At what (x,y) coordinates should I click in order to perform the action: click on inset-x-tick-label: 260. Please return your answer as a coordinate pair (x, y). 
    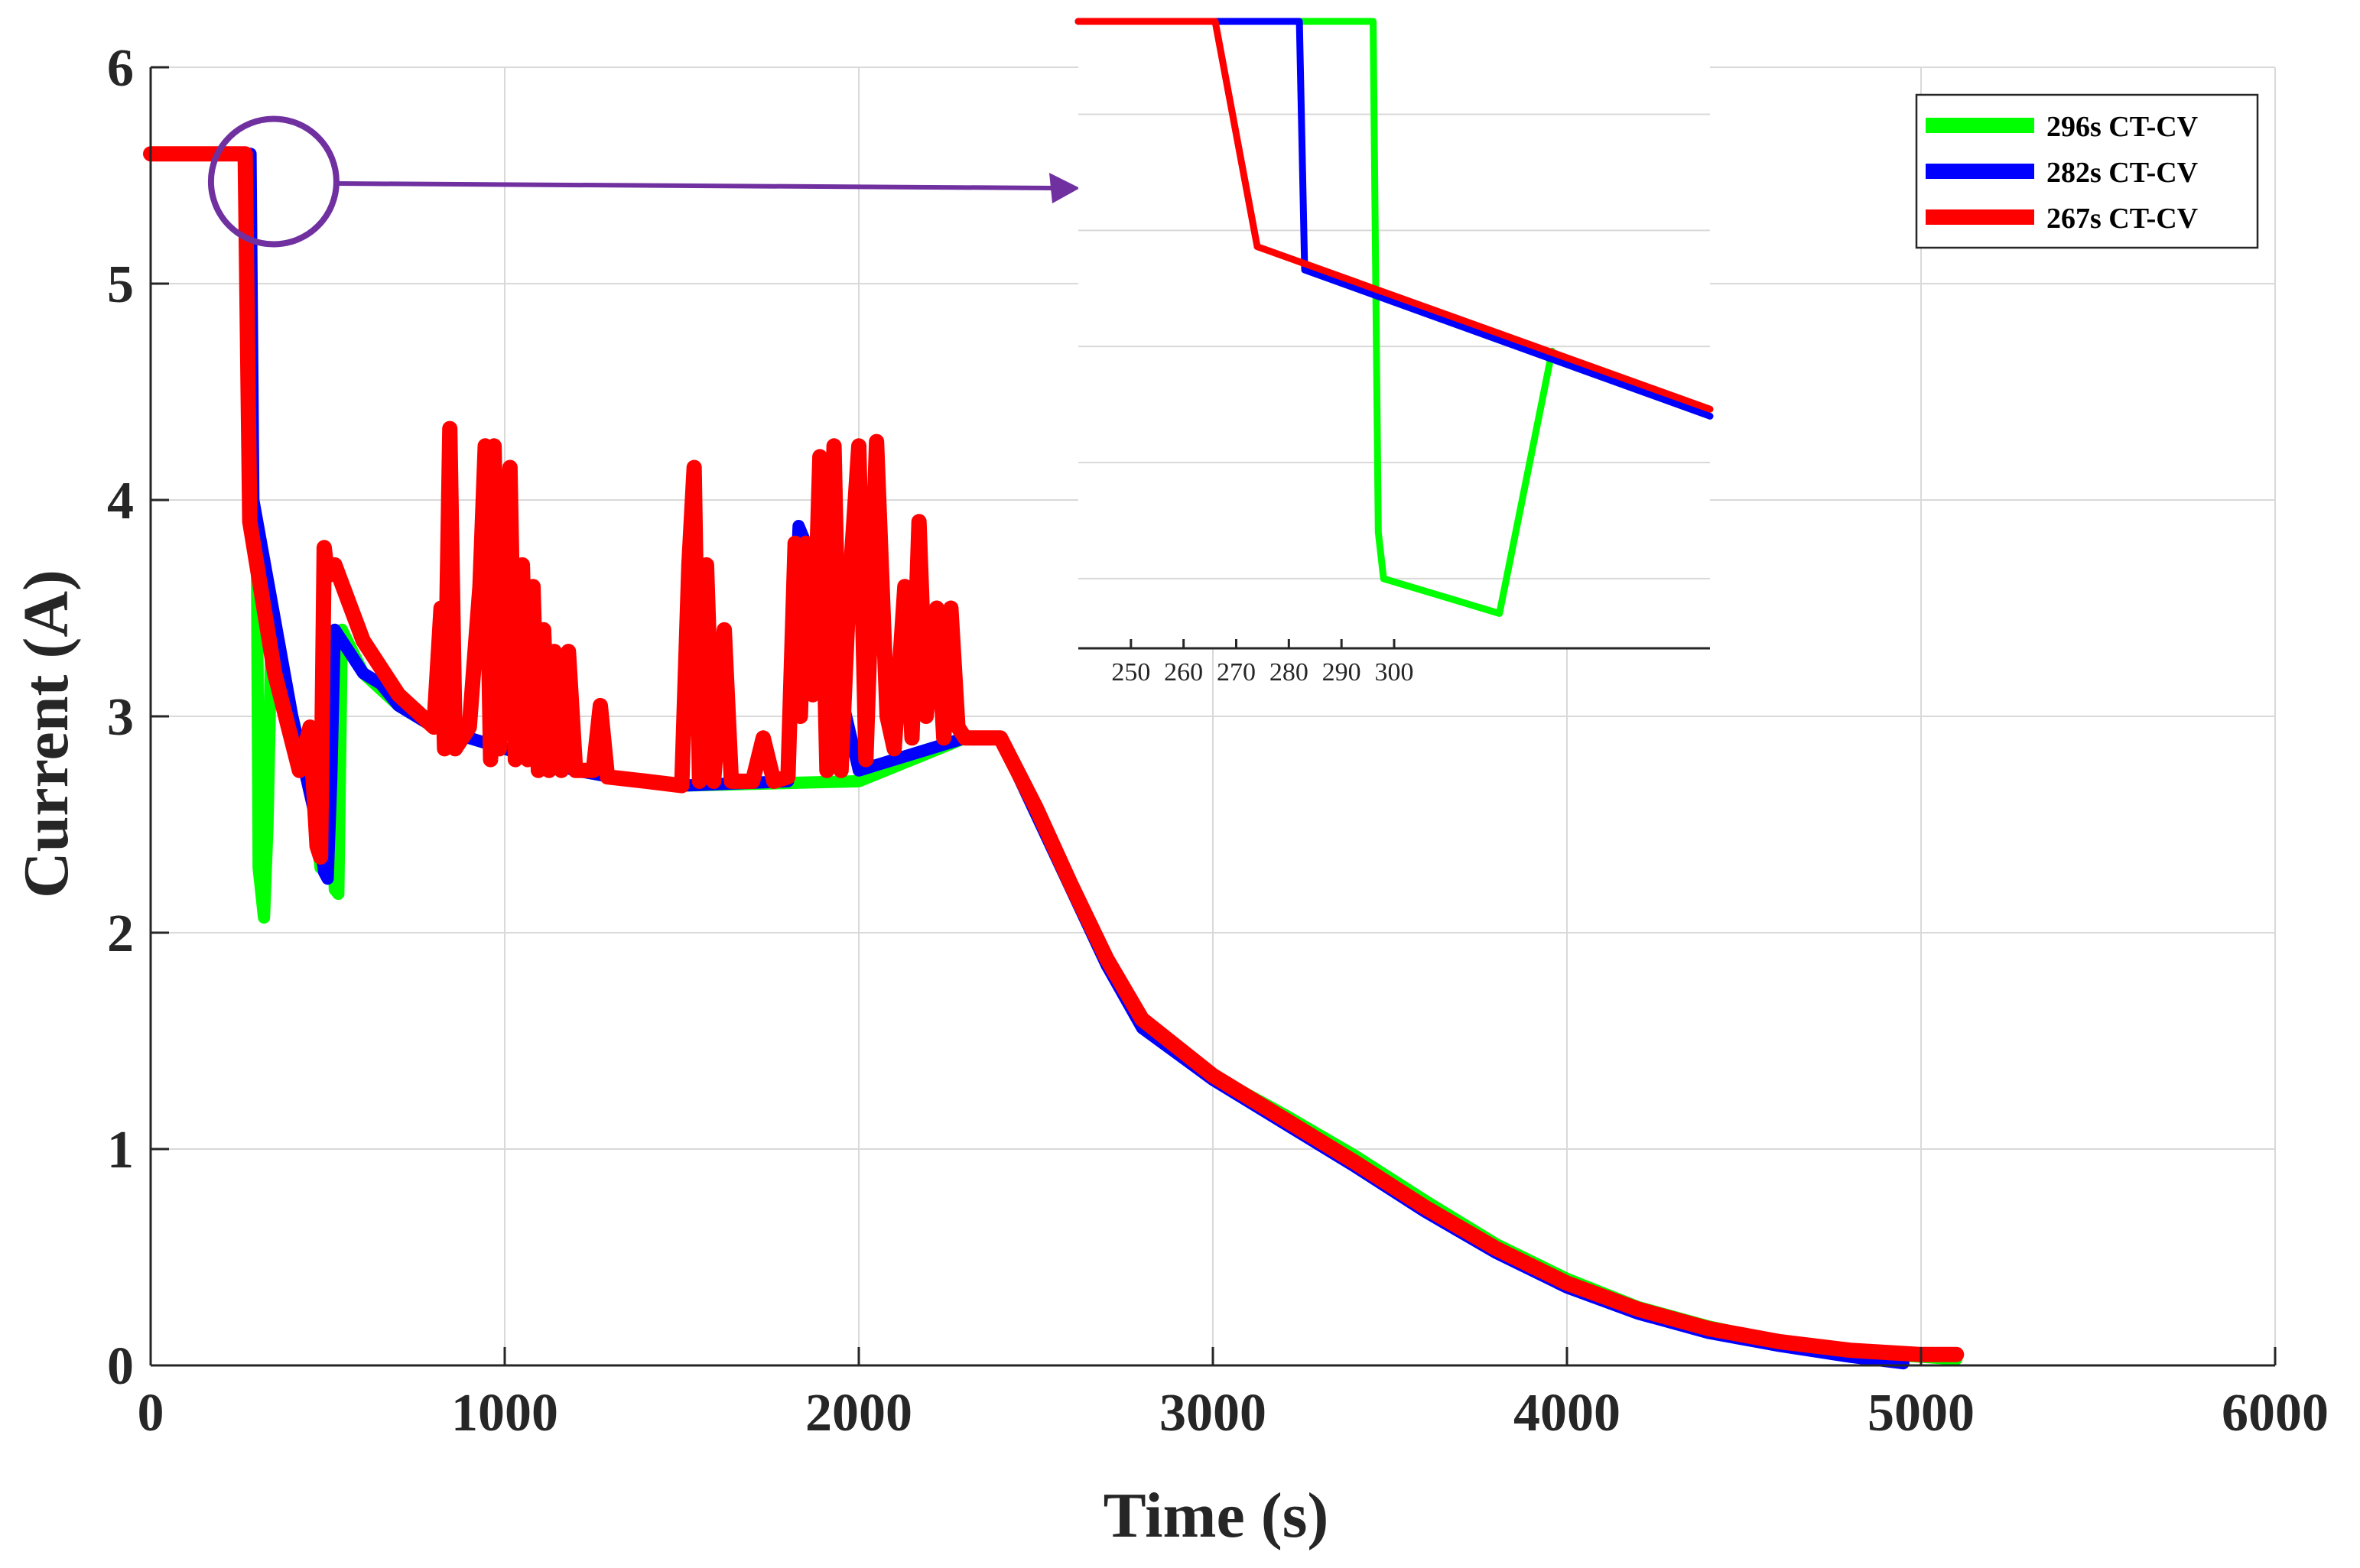
    Looking at the image, I should click on (1183, 672).